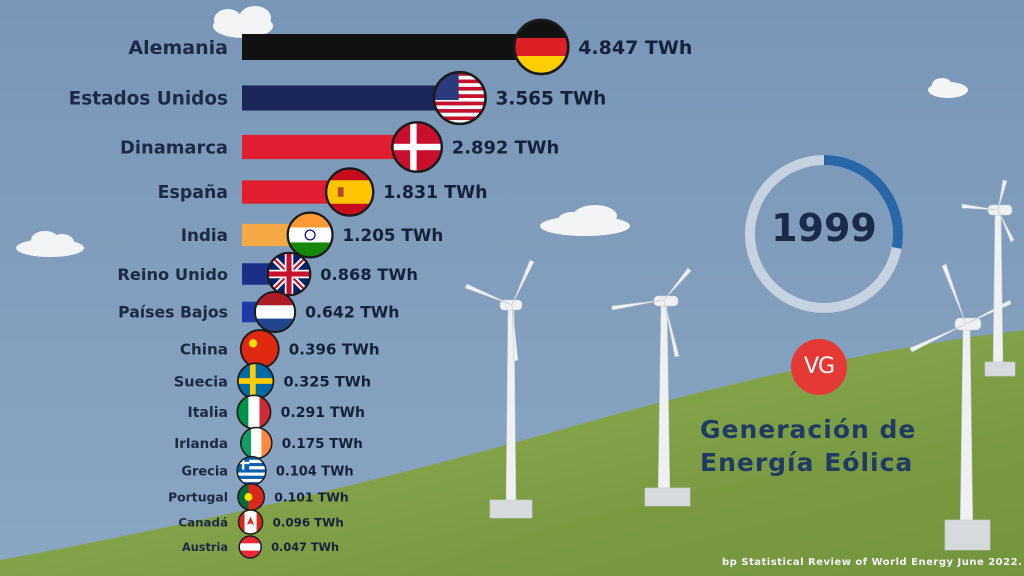 The width and height of the screenshot is (1024, 576). What do you see at coordinates (349, 192) in the screenshot?
I see `flag-spain-icon` at bounding box center [349, 192].